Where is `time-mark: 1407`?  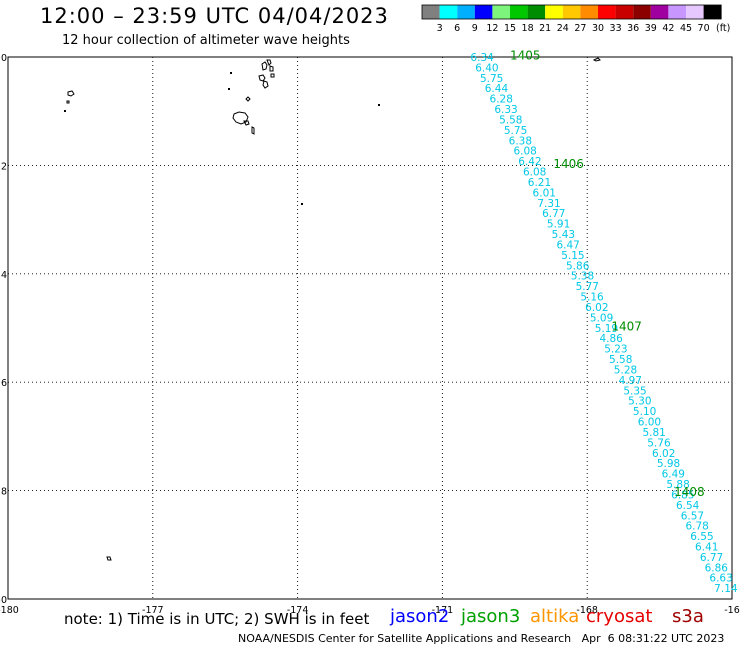 time-mark: 1407 is located at coordinates (626, 326).